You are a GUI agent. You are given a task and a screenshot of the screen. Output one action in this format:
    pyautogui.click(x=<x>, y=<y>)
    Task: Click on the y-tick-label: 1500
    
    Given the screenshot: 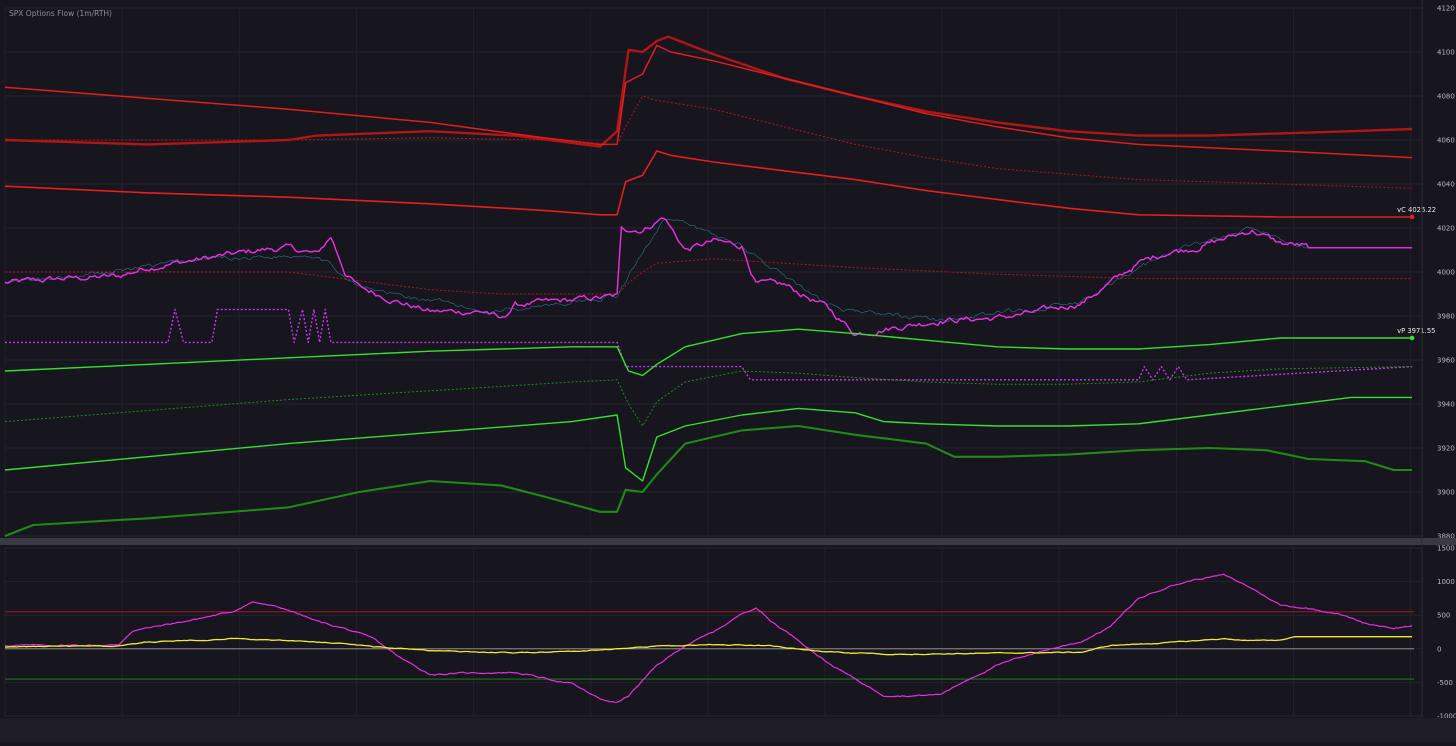 What is the action you would take?
    pyautogui.click(x=1446, y=549)
    